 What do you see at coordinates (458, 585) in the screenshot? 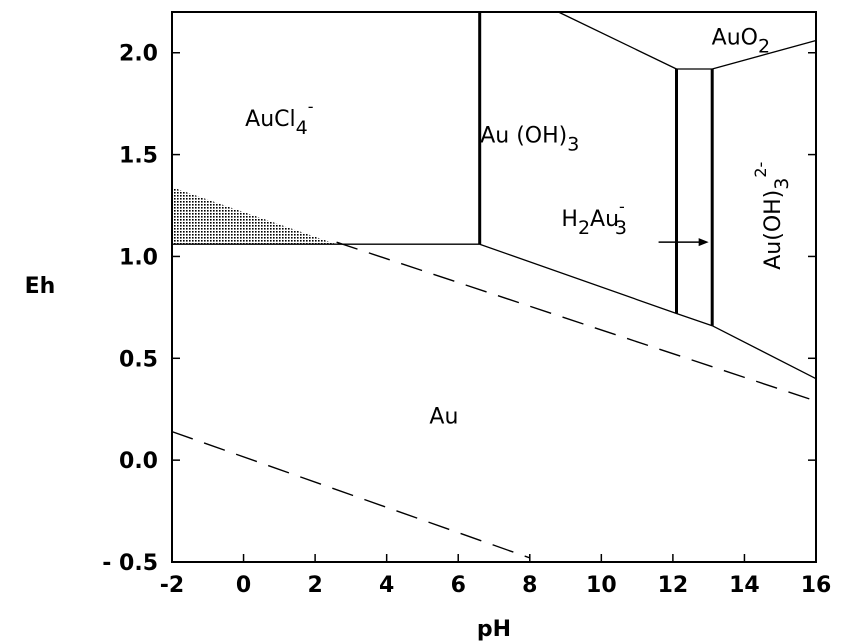
I see `x-tick-label: 6` at bounding box center [458, 585].